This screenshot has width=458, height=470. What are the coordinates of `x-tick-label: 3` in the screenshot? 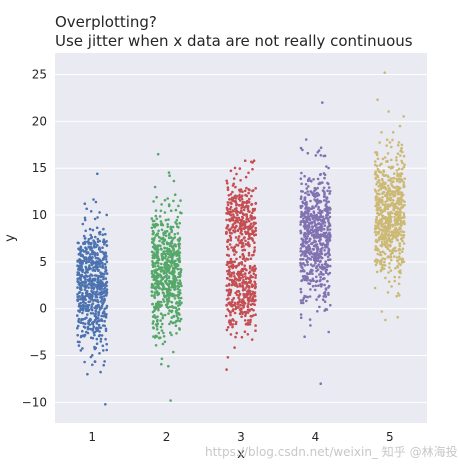 It's located at (241, 437).